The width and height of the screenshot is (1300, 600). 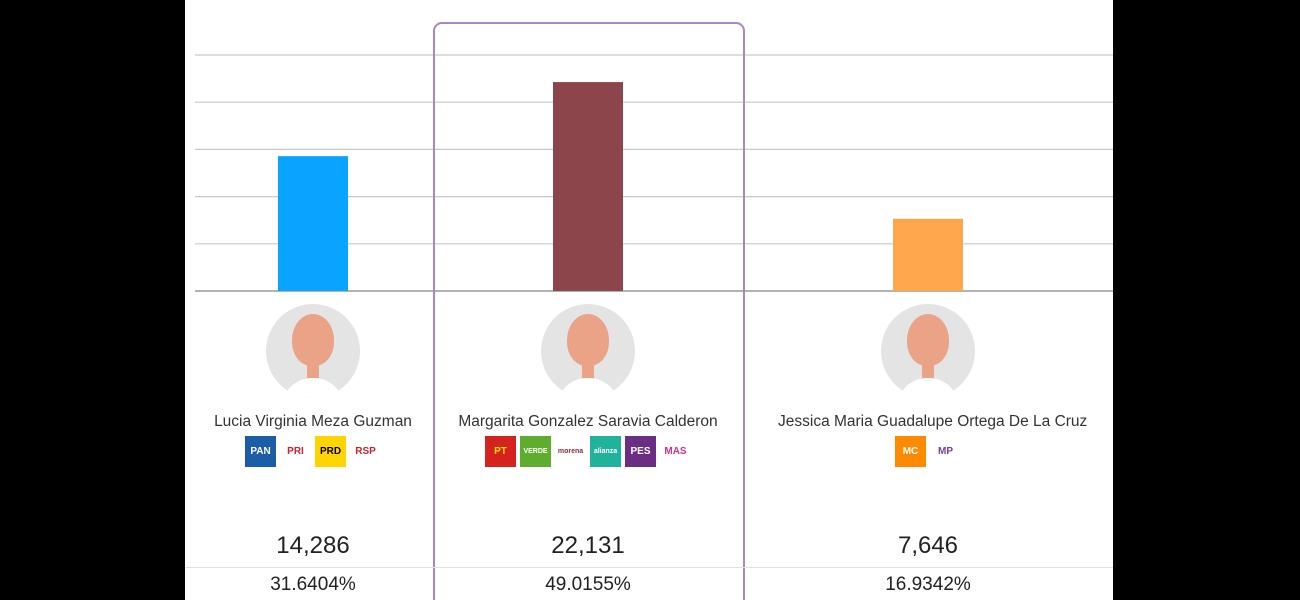 I want to click on party-logos: MC MP, so click(x=928, y=451).